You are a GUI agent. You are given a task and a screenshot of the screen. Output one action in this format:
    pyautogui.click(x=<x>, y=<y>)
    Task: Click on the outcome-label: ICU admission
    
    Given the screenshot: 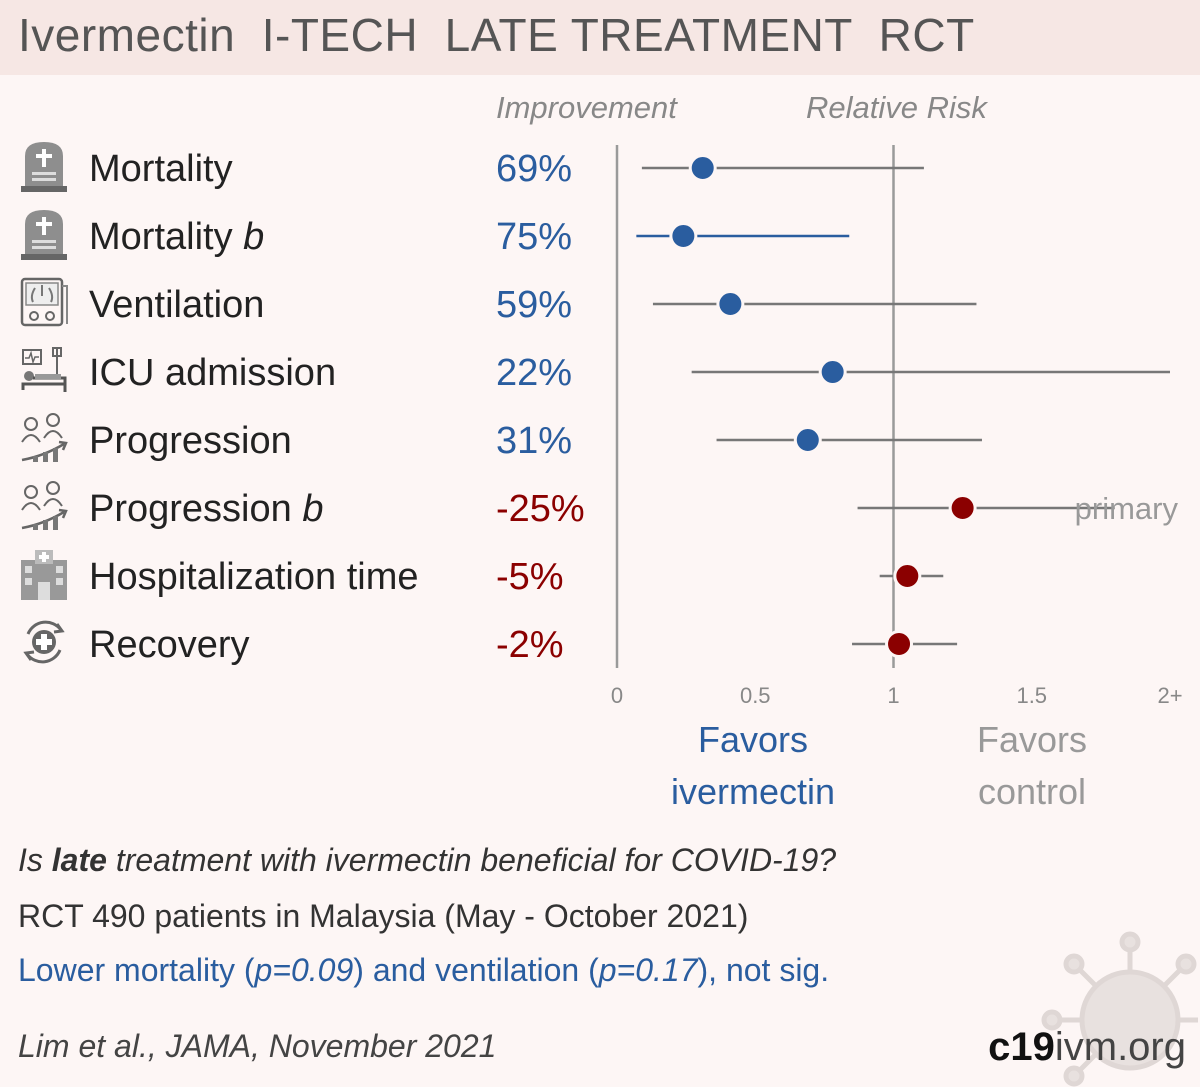 What is the action you would take?
    pyautogui.click(x=212, y=373)
    